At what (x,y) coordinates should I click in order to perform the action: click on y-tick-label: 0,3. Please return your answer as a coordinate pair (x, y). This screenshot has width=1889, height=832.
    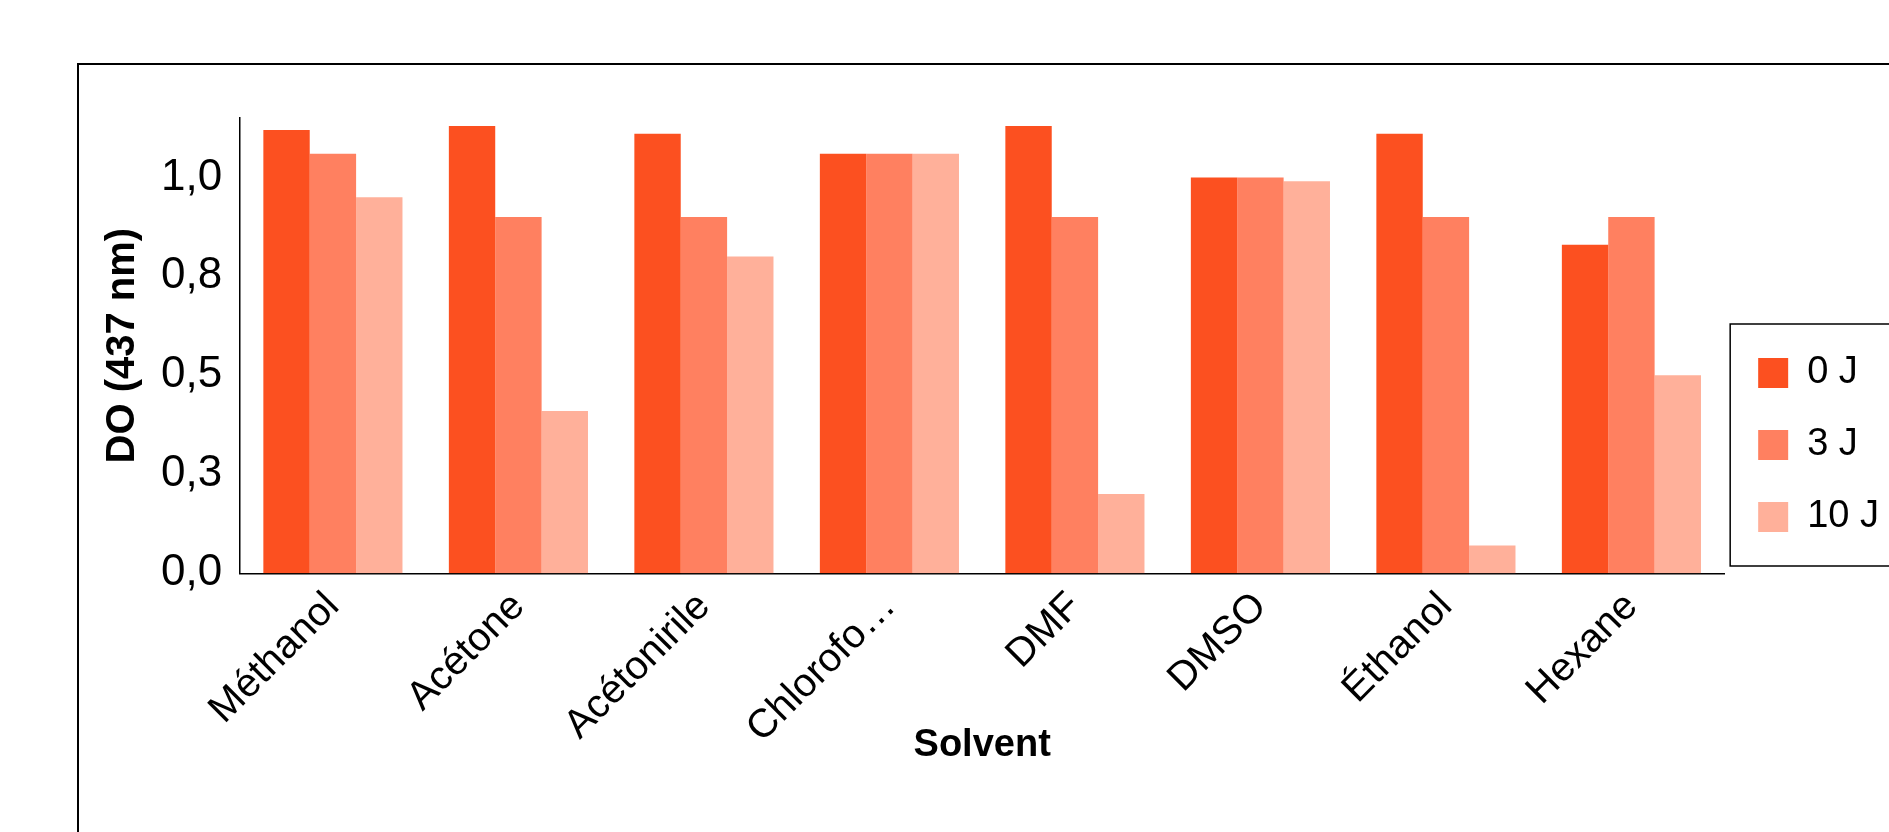
    Looking at the image, I should click on (191, 471).